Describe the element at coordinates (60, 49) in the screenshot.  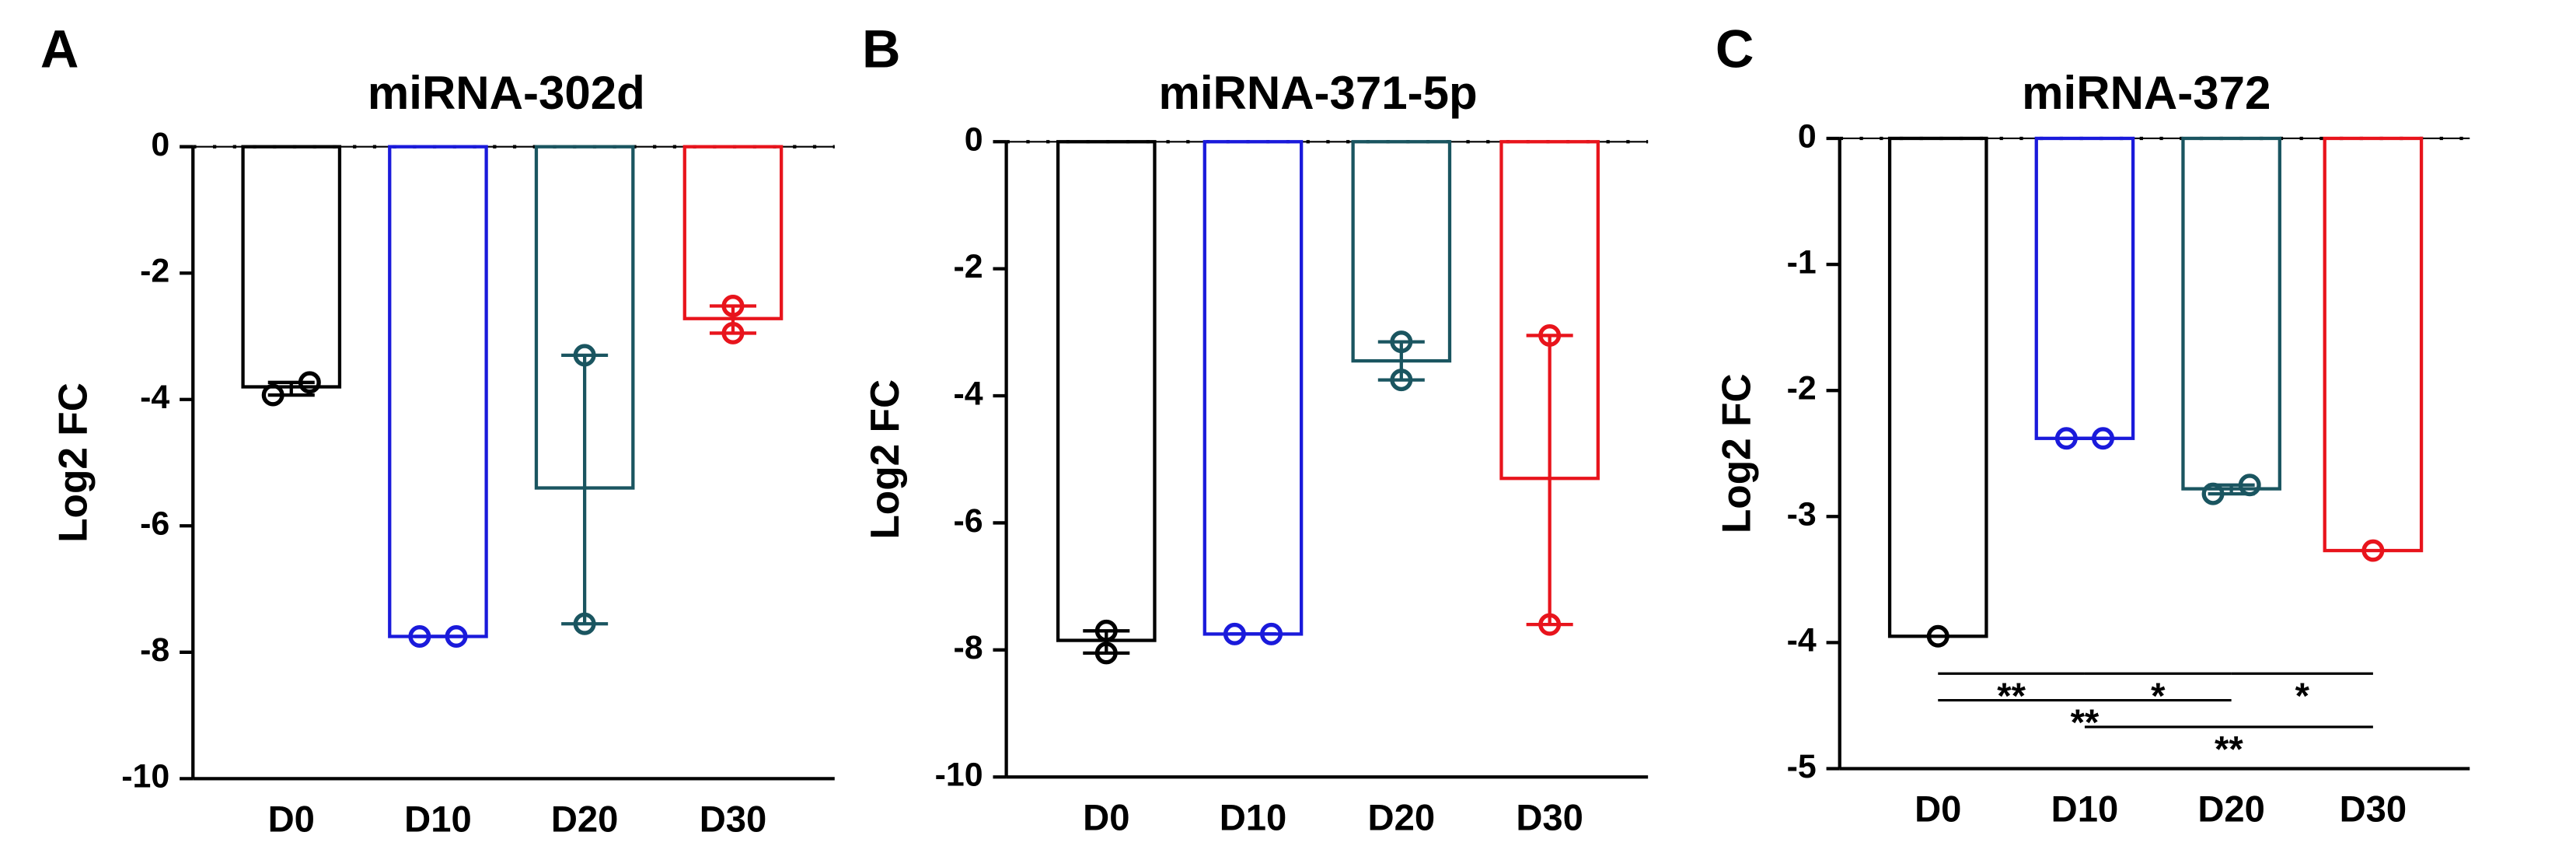
I see `panel-label: A` at that location.